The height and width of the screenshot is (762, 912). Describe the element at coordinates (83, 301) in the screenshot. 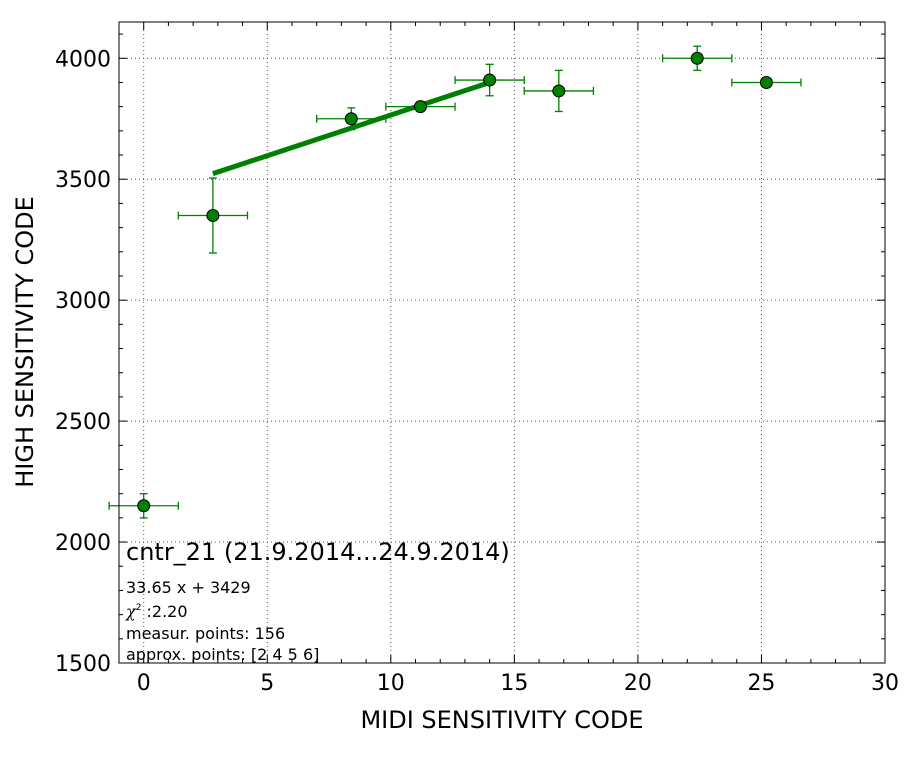

I see `y-tick-label: 3000` at that location.